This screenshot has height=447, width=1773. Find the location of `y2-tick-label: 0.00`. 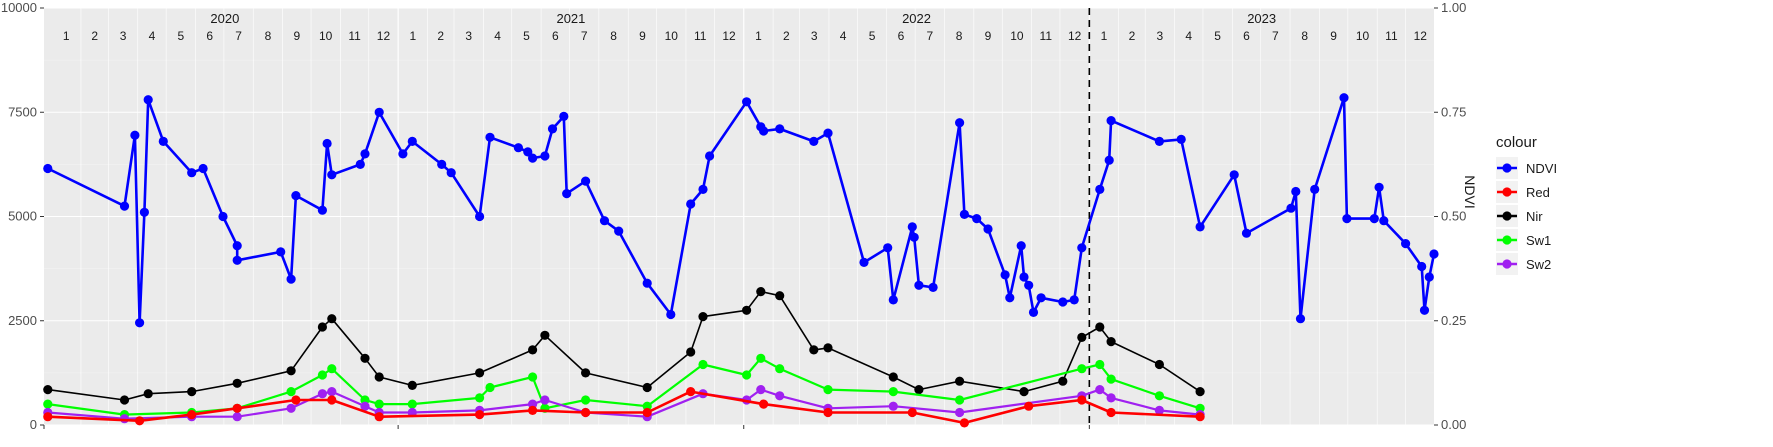

y2-tick-label: 0.00 is located at coordinates (1453, 424).